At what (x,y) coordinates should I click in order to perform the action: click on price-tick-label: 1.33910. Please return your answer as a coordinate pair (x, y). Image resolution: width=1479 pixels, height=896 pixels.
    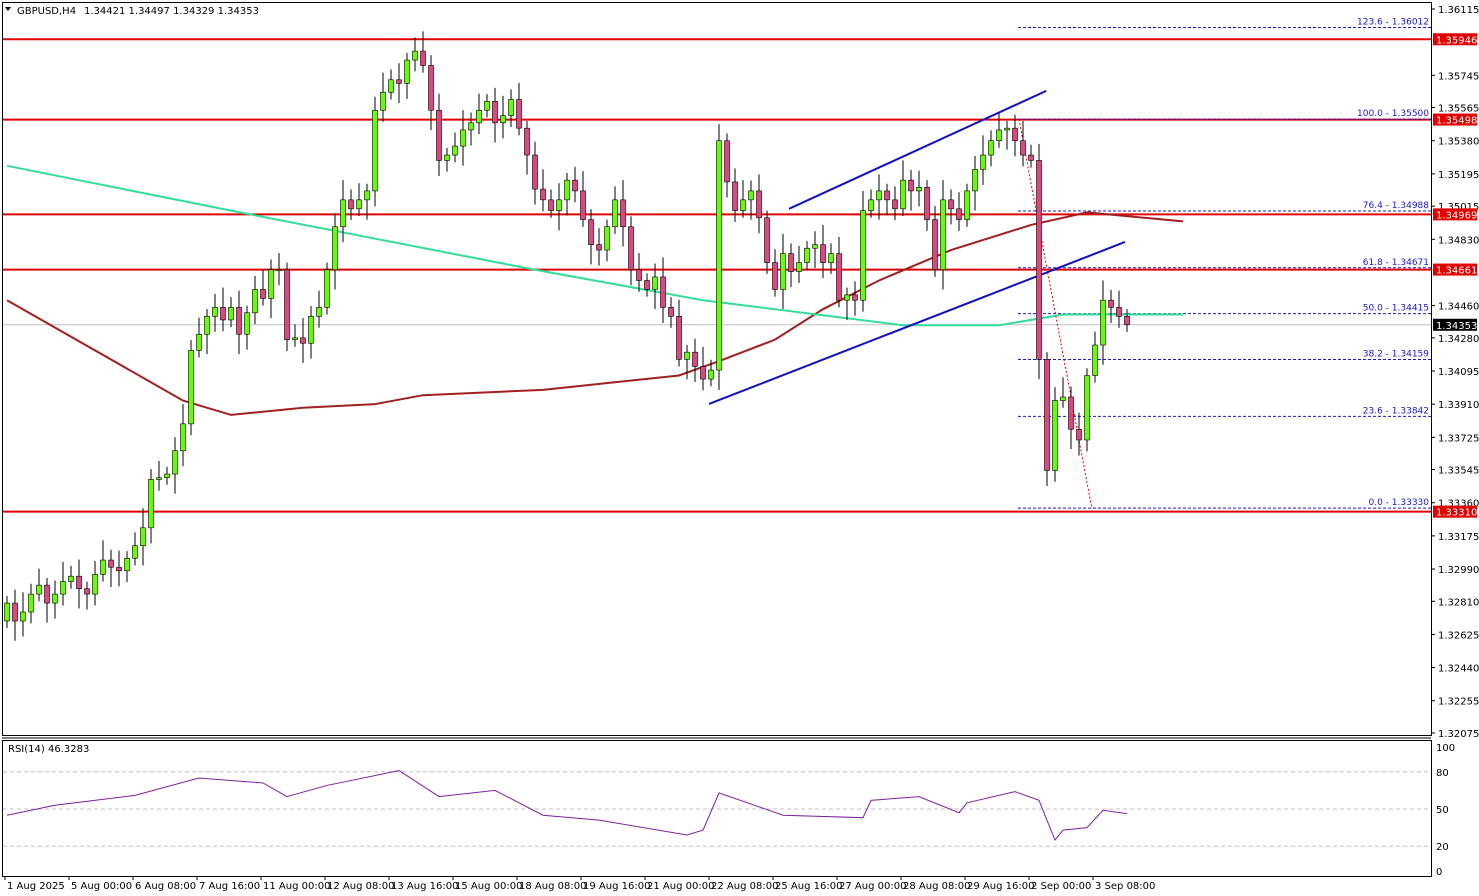
    Looking at the image, I should click on (1458, 405).